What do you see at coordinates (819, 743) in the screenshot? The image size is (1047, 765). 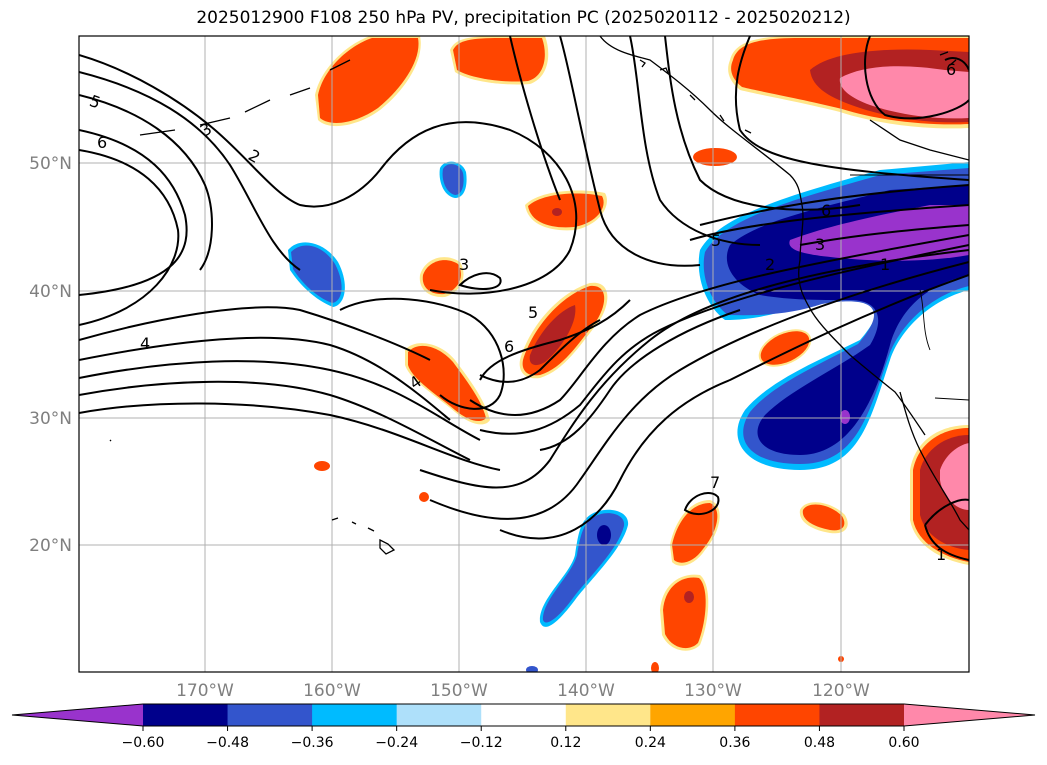 I see `colorbar-tick-label: 0.48` at bounding box center [819, 743].